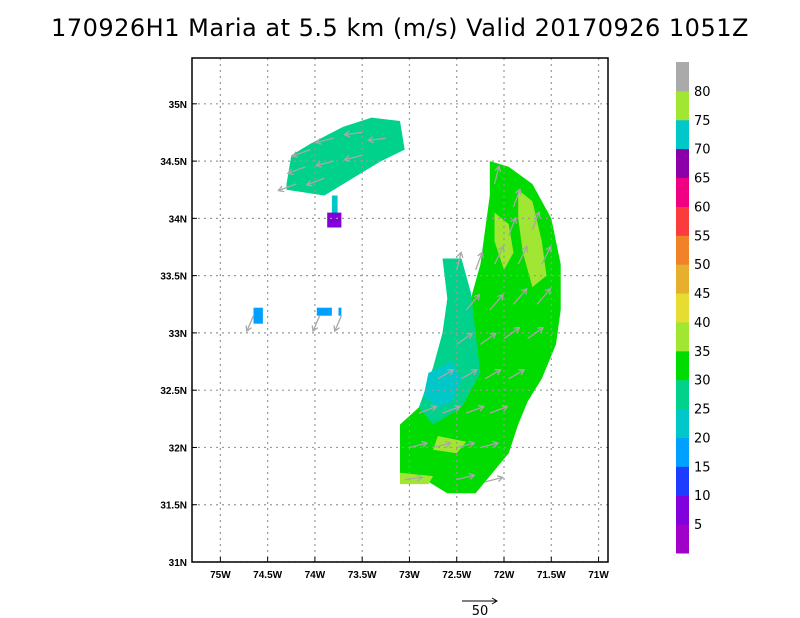 This screenshot has height=618, width=800. I want to click on x-tick-label: 72W, so click(504, 575).